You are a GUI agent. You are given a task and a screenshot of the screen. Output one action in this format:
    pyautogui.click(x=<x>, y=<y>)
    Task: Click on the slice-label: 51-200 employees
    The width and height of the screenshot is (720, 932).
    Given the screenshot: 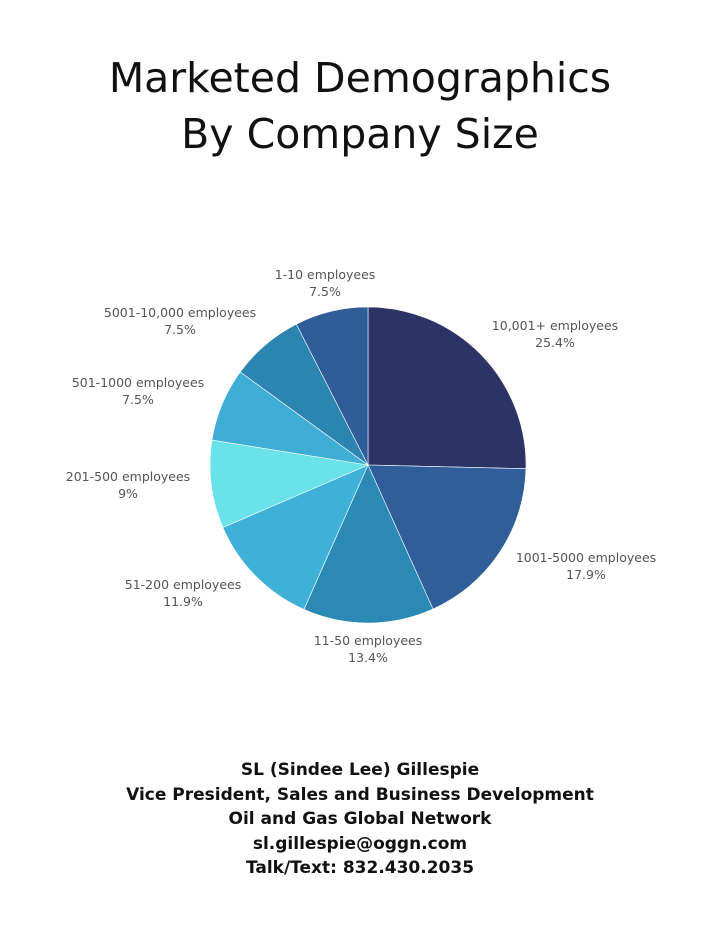 What is the action you would take?
    pyautogui.click(x=183, y=584)
    